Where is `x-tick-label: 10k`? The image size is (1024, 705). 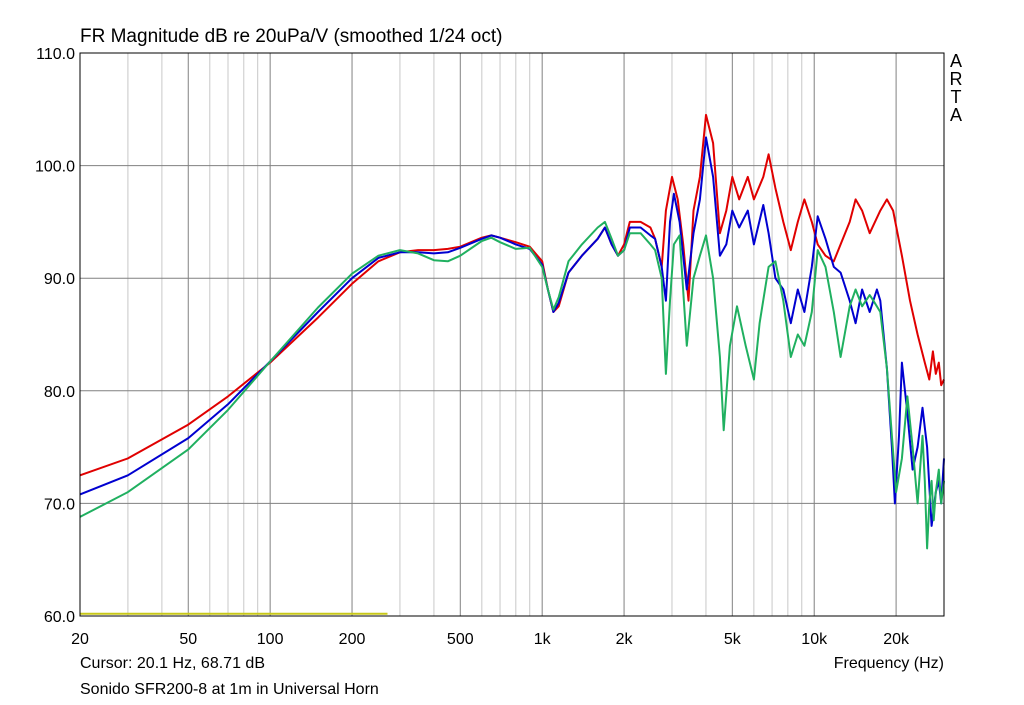
x-tick-label: 10k is located at coordinates (814, 639).